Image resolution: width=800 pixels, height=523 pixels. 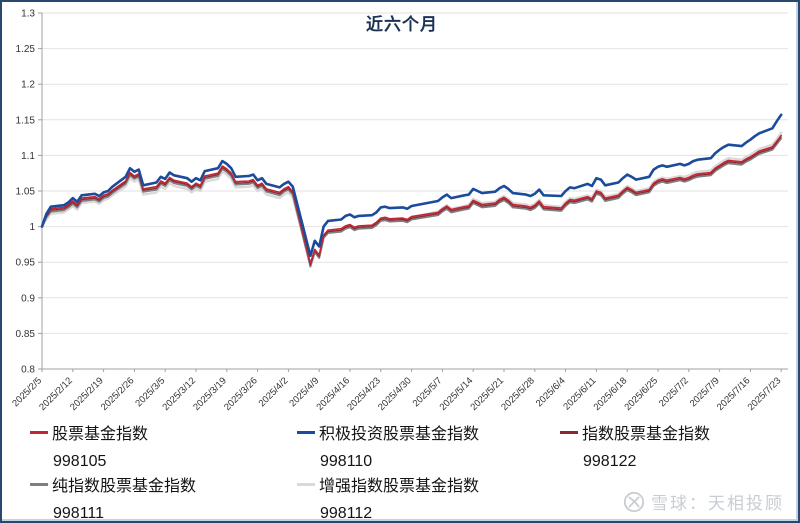 What do you see at coordinates (162, 445) in the screenshot?
I see `legend-item-998105: 股票基金指数 998105` at bounding box center [162, 445].